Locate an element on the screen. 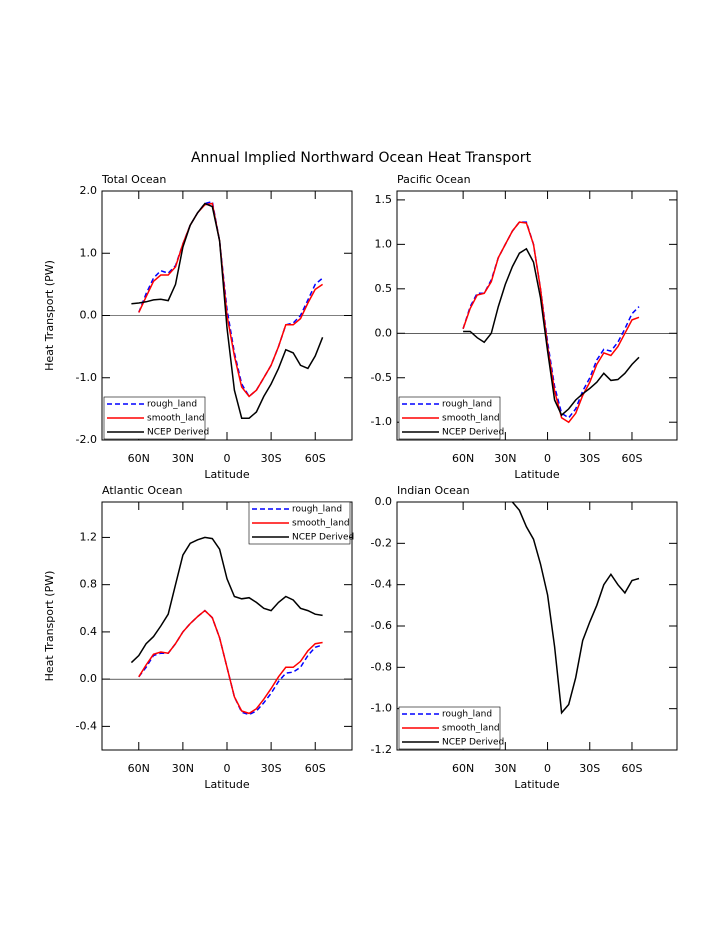 The height and width of the screenshot is (935, 723). y-tick-label: -2.0 is located at coordinates (86, 439).